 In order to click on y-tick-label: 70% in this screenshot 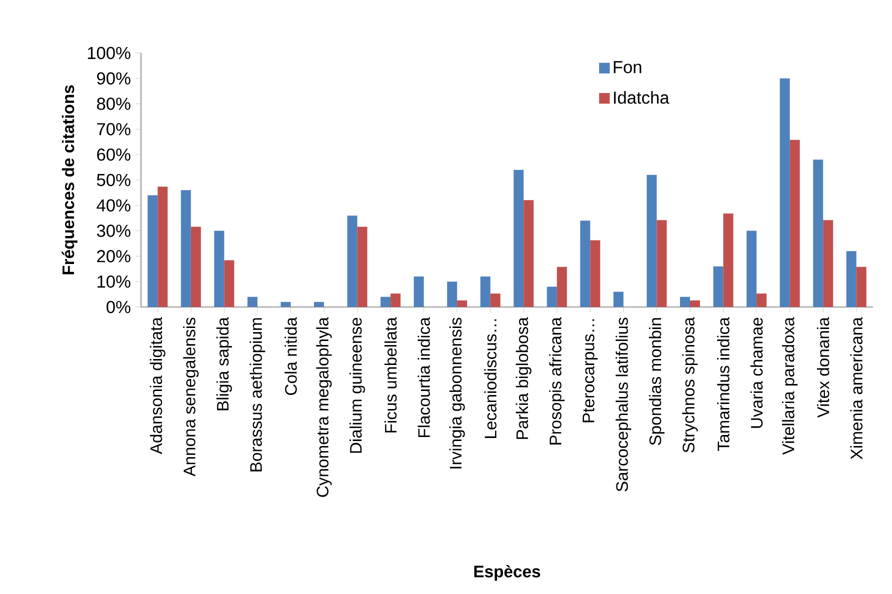, I will do `click(113, 129)`.